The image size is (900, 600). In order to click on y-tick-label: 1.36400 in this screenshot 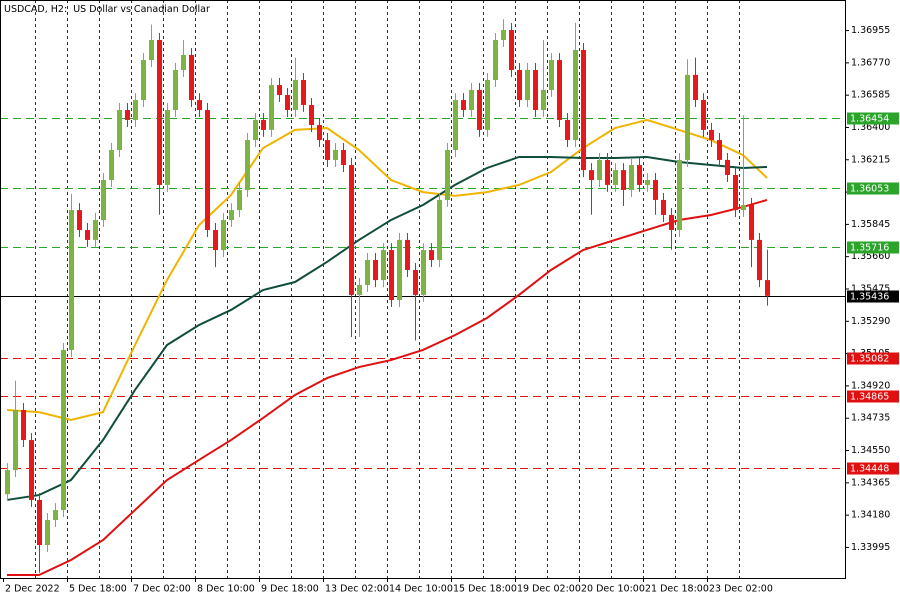, I will do `click(870, 127)`.